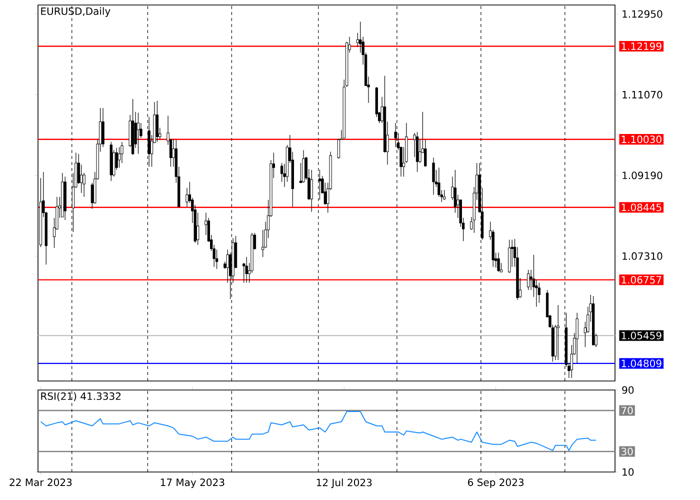  What do you see at coordinates (41, 482) in the screenshot?
I see `x-tick-label: 22 Mar 2023` at bounding box center [41, 482].